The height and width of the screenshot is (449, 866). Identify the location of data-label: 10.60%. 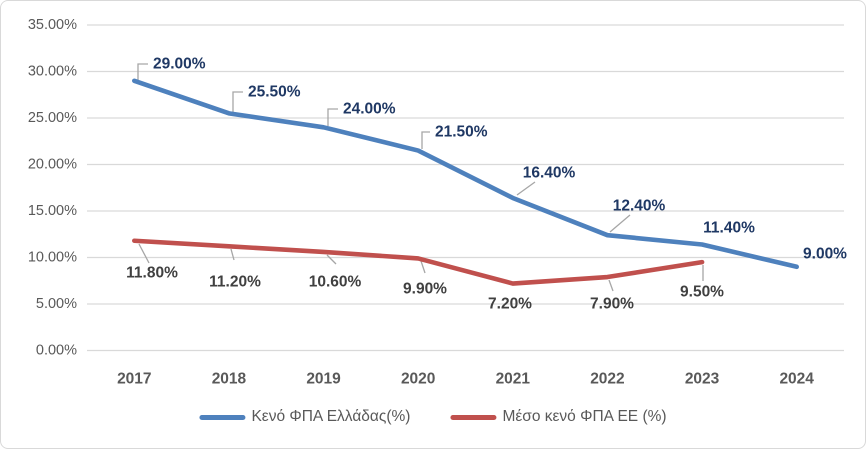
(335, 282).